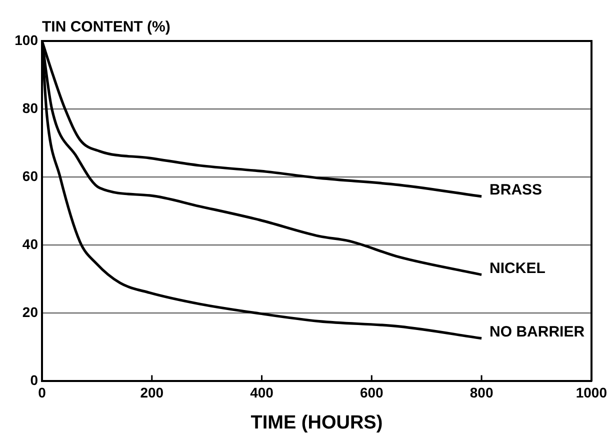 The image size is (611, 436). I want to click on x-axis-title: TIME (HOURS), so click(316, 423).